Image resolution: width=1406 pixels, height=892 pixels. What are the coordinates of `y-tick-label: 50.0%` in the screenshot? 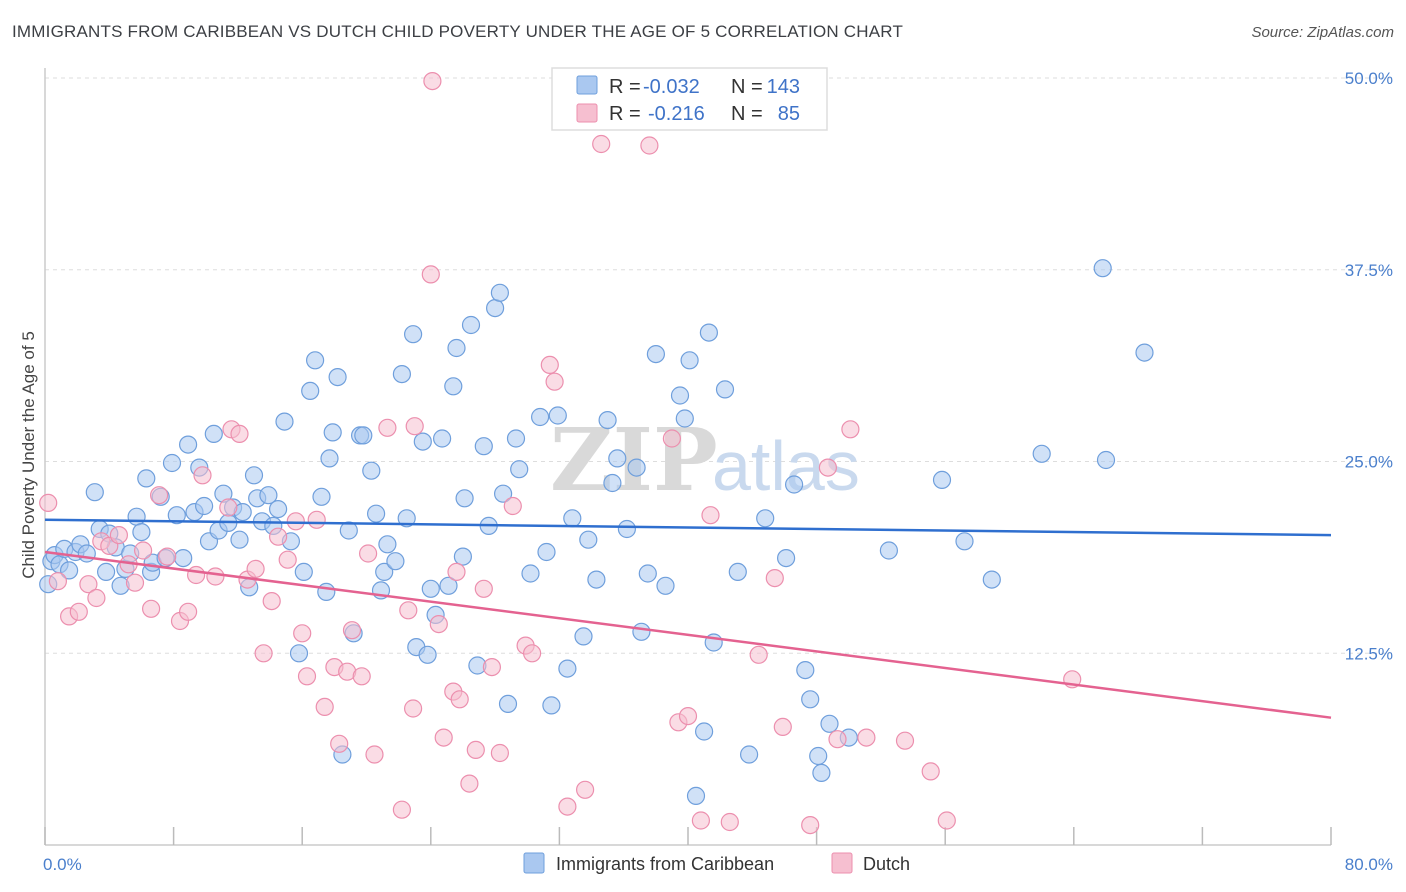 It's located at (1369, 78).